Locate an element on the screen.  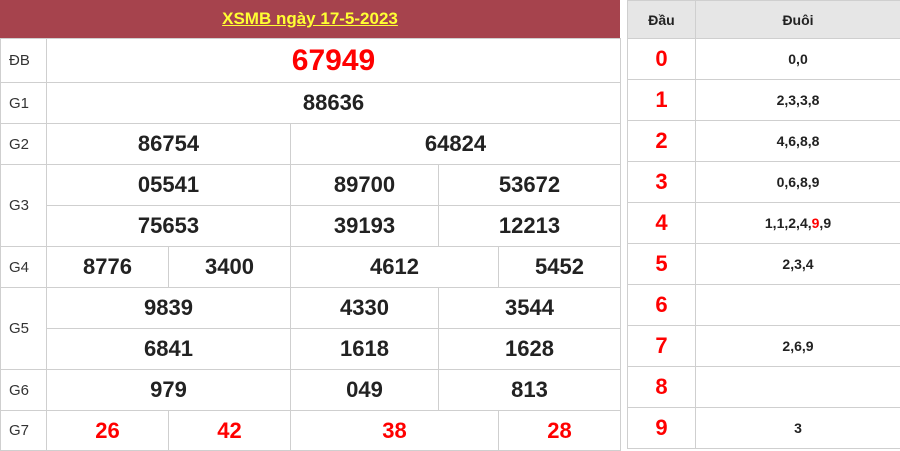
loto-tail-digits: 2,3,3,8 is located at coordinates (797, 100).